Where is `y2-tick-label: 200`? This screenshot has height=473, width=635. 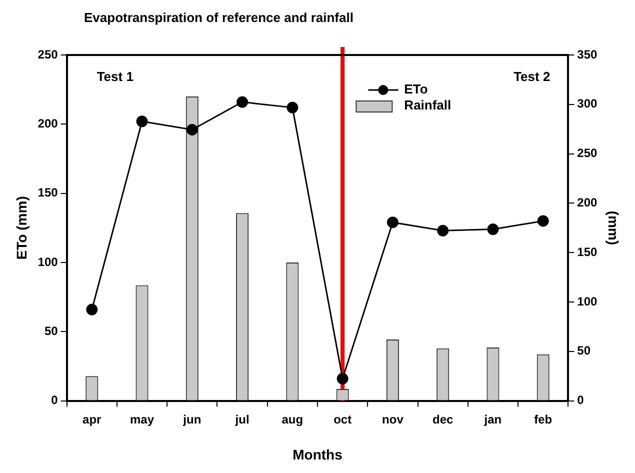
y2-tick-label: 200 is located at coordinates (587, 203).